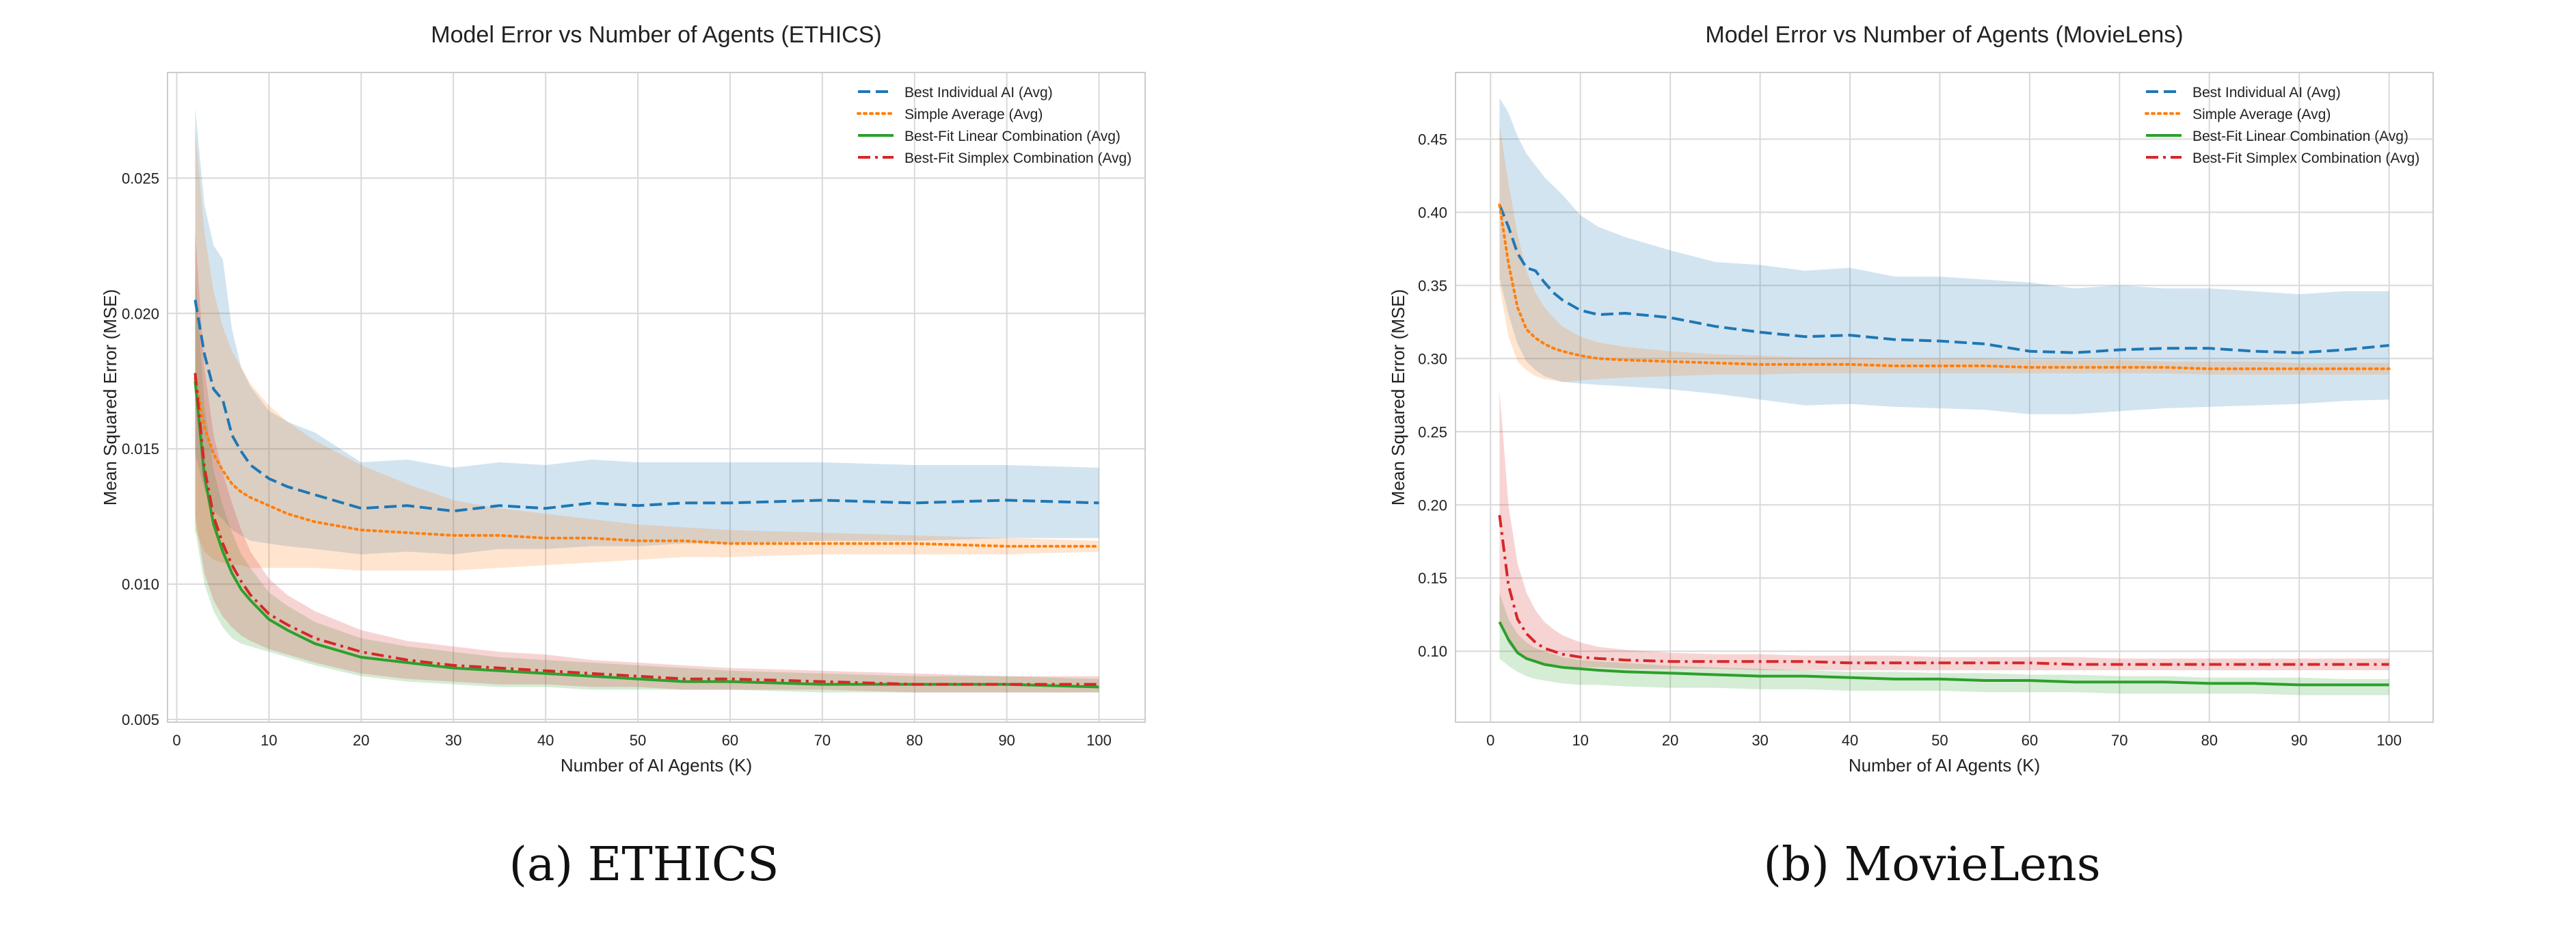  I want to click on y-tick-label: 0.35, so click(1432, 285).